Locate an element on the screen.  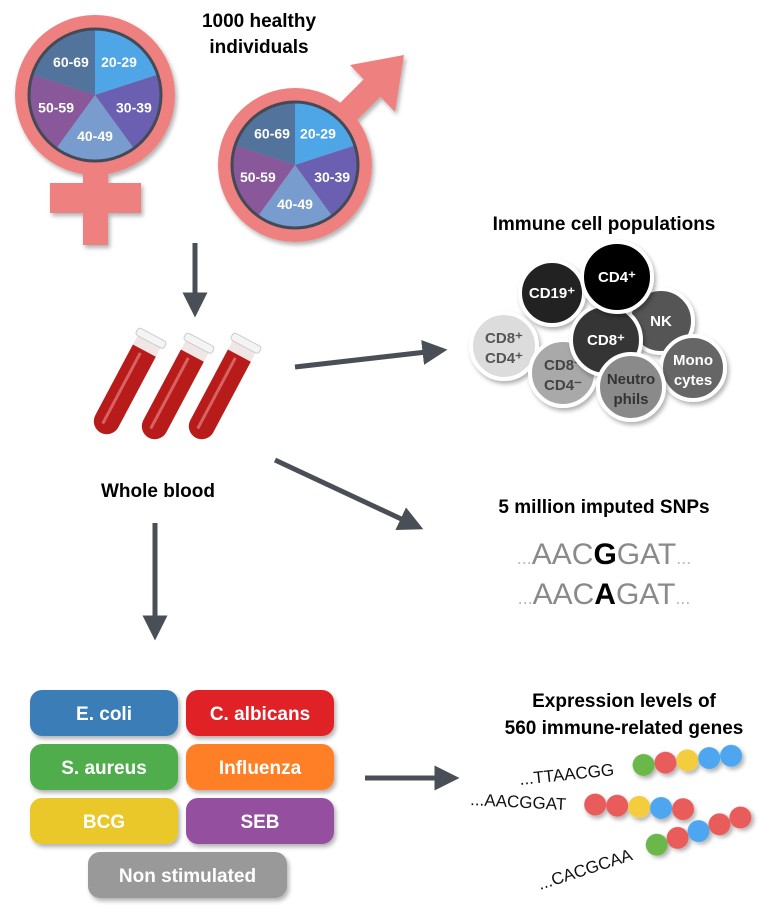
immune-cell: NK is located at coordinates (661, 321).